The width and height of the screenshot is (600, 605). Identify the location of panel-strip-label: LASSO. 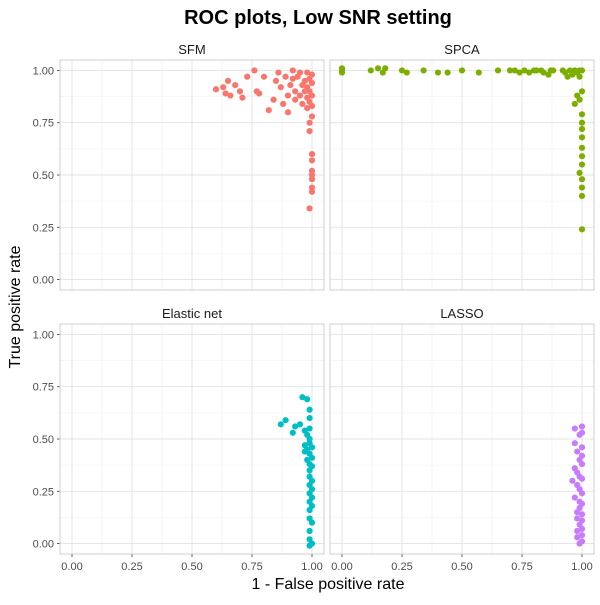
(461, 313).